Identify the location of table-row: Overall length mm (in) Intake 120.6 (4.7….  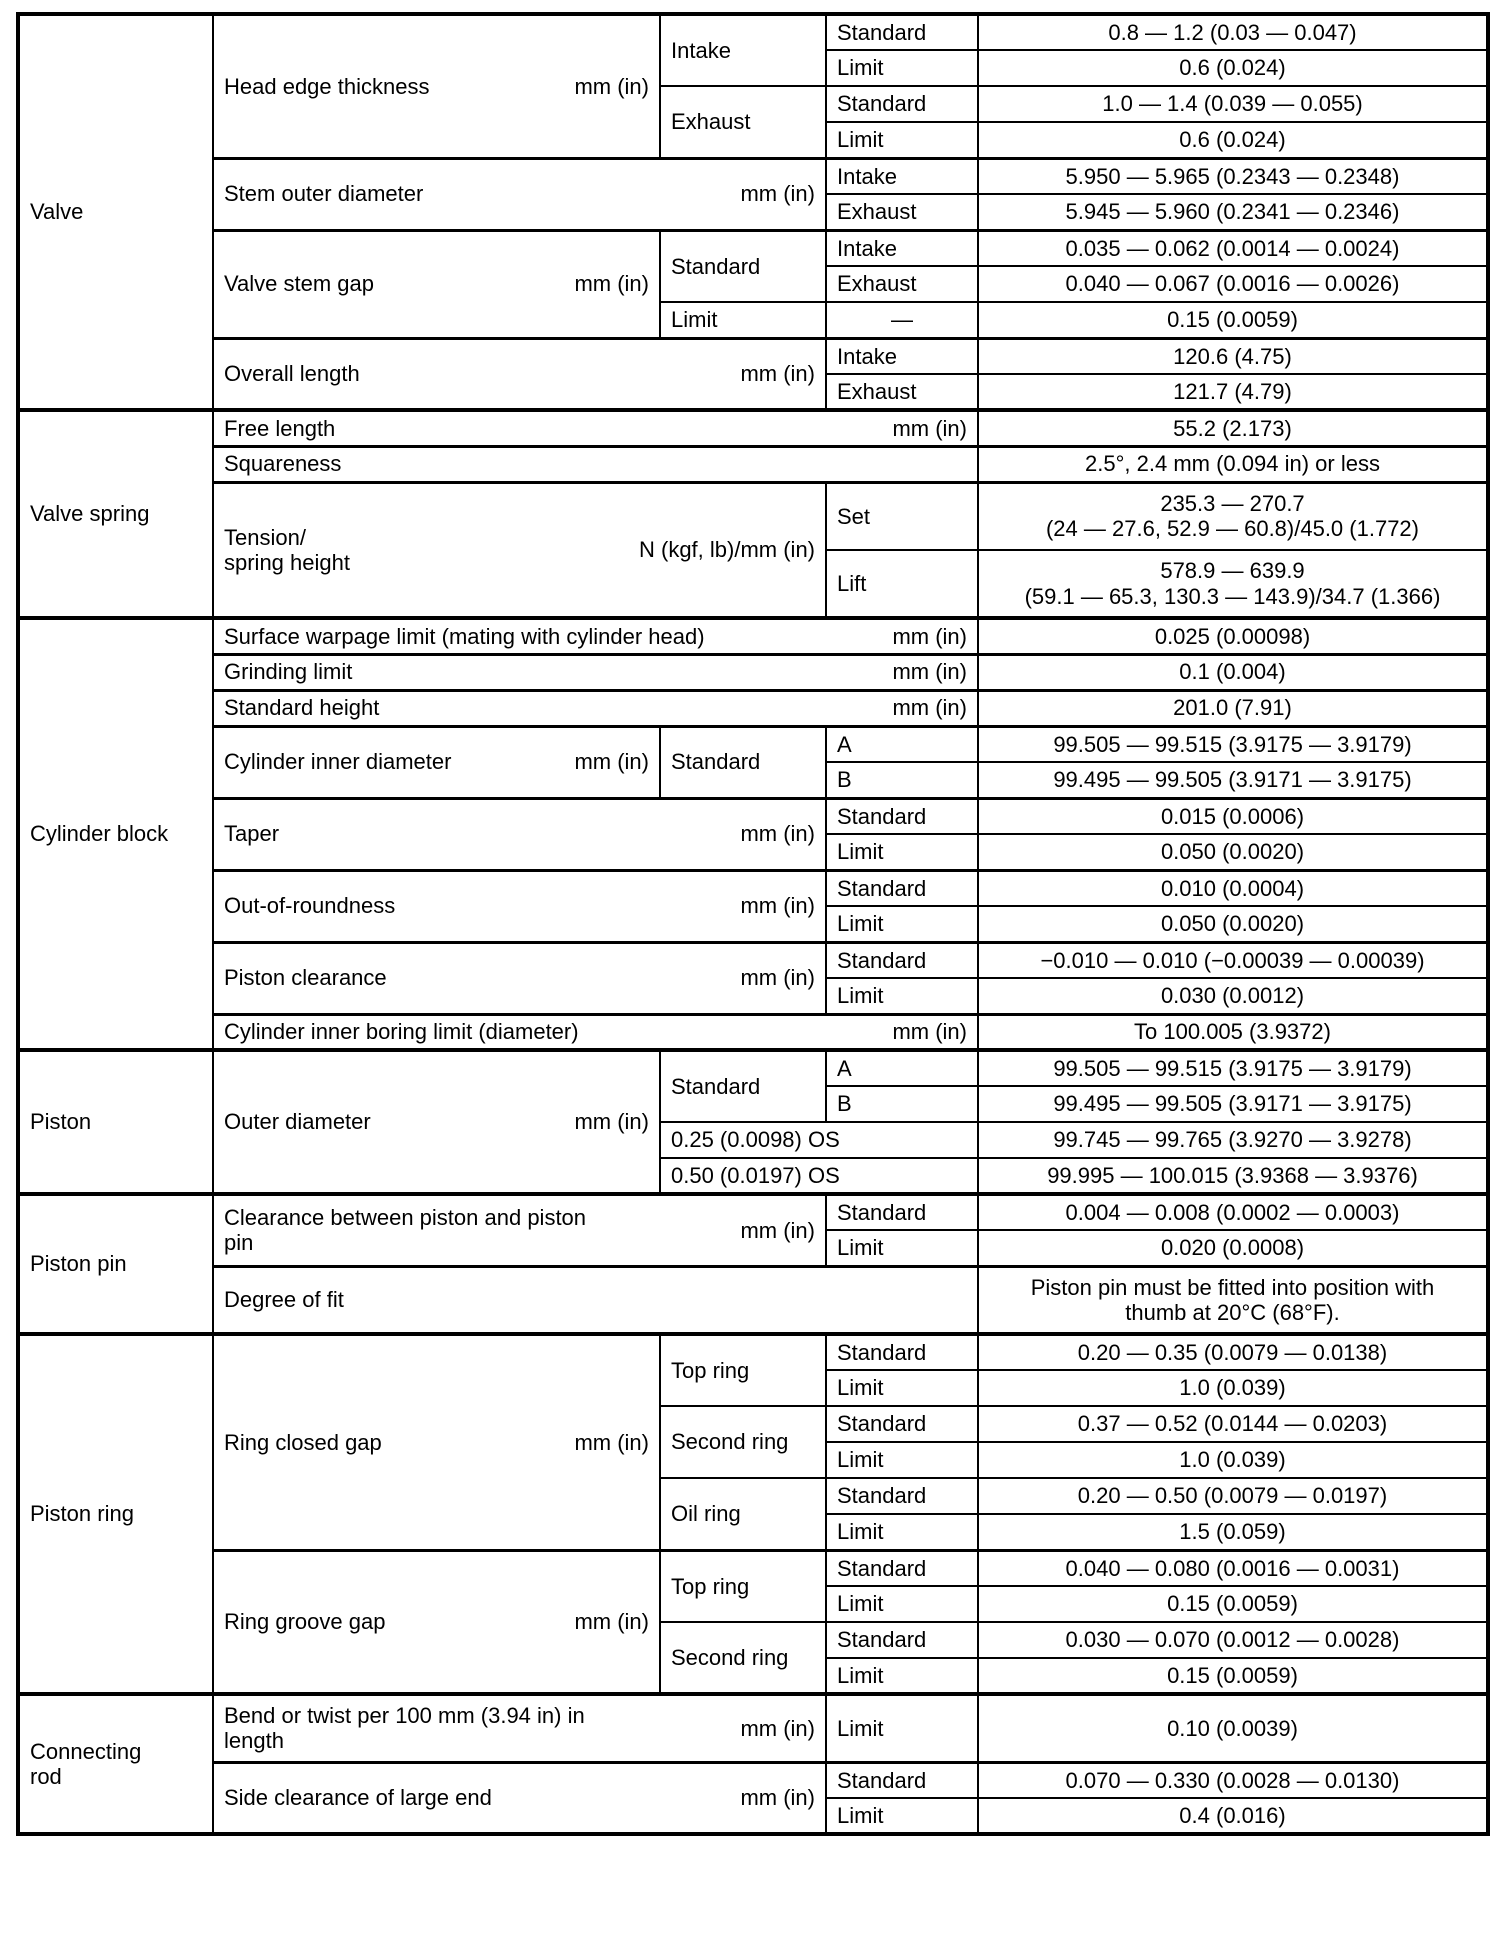
(753, 373).